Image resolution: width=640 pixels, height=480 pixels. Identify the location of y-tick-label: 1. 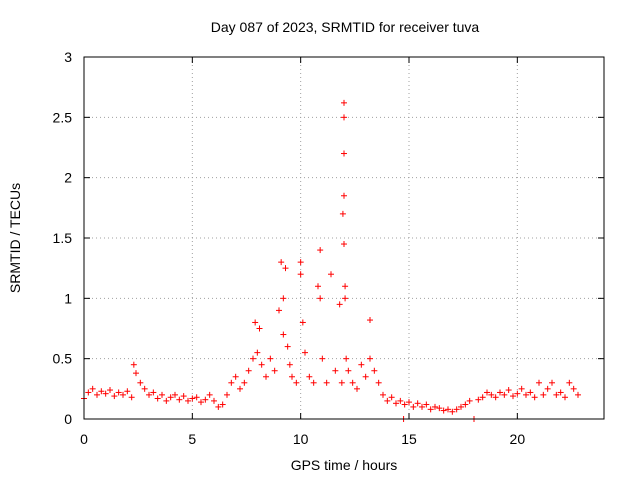
(68, 298).